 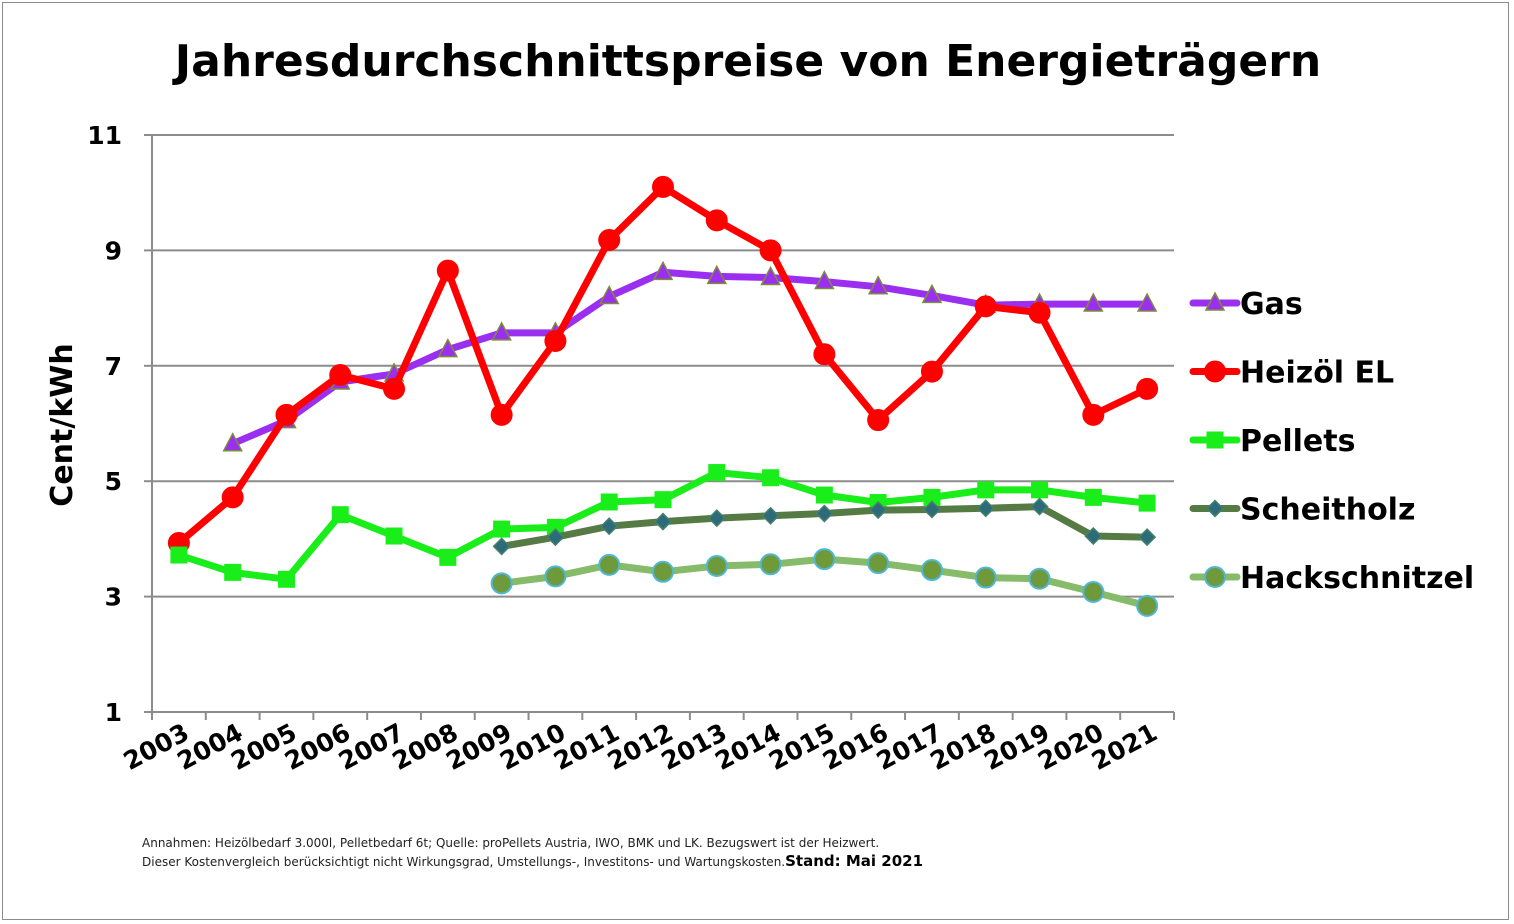 What do you see at coordinates (716, 566) in the screenshot?
I see `point-hackschnitzel-2013` at bounding box center [716, 566].